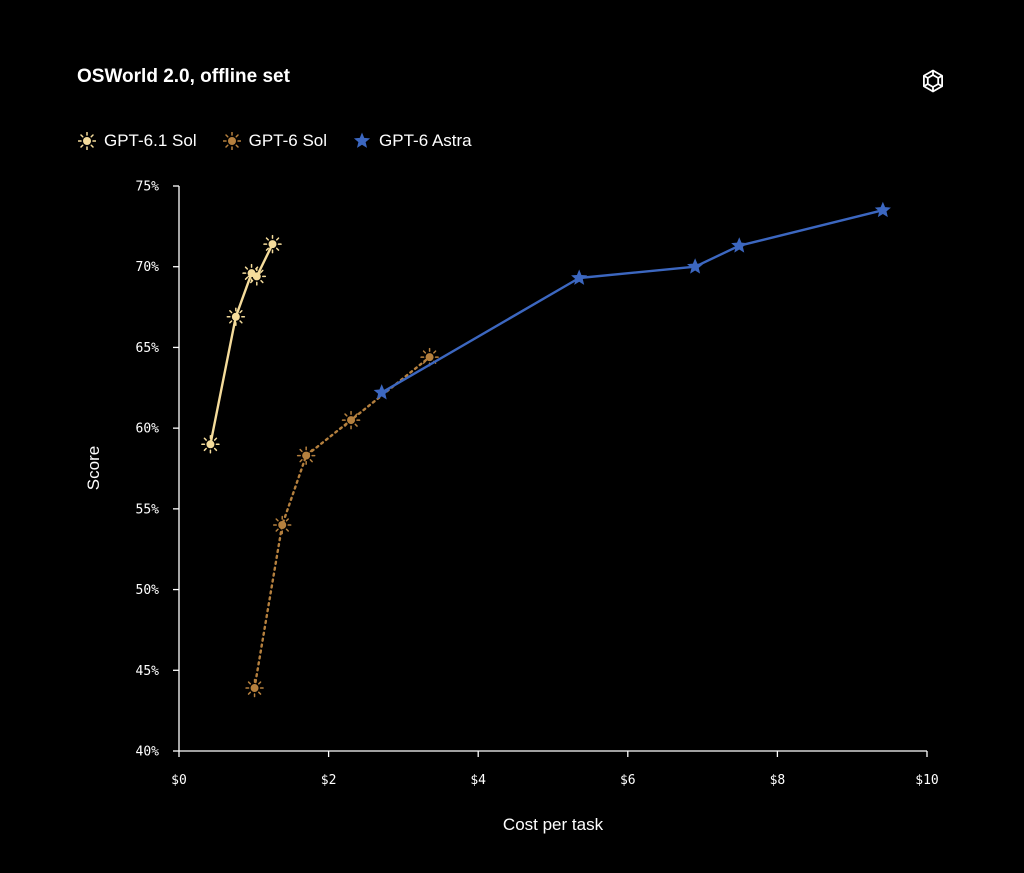  Describe the element at coordinates (179, 780) in the screenshot. I see `x-tick-label: $0` at that location.